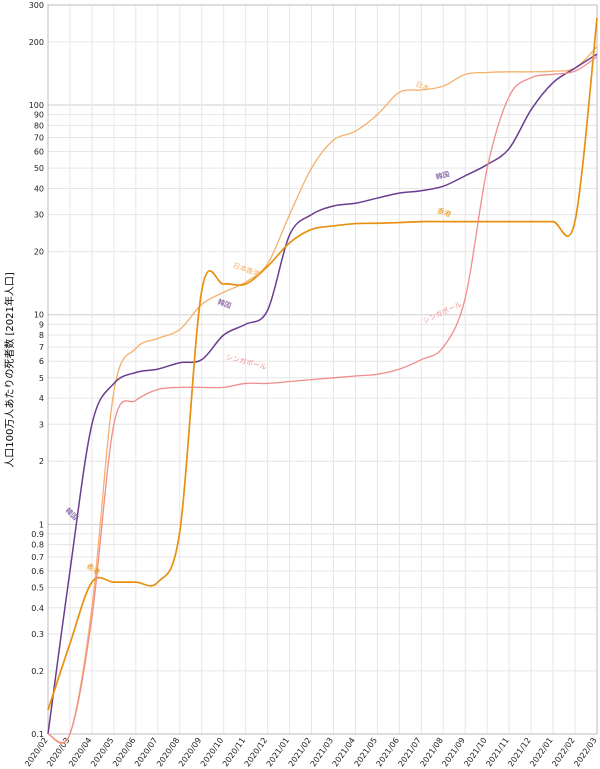 This screenshot has height=769, width=600. What do you see at coordinates (39, 215) in the screenshot?
I see `y-tick-label: 30` at bounding box center [39, 215].